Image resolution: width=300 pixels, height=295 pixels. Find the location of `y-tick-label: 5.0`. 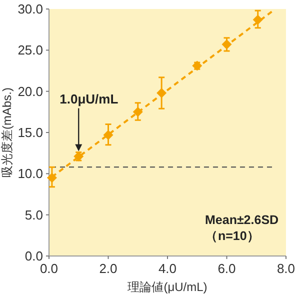

y-tick-label: 5.0 is located at coordinates (33, 214).